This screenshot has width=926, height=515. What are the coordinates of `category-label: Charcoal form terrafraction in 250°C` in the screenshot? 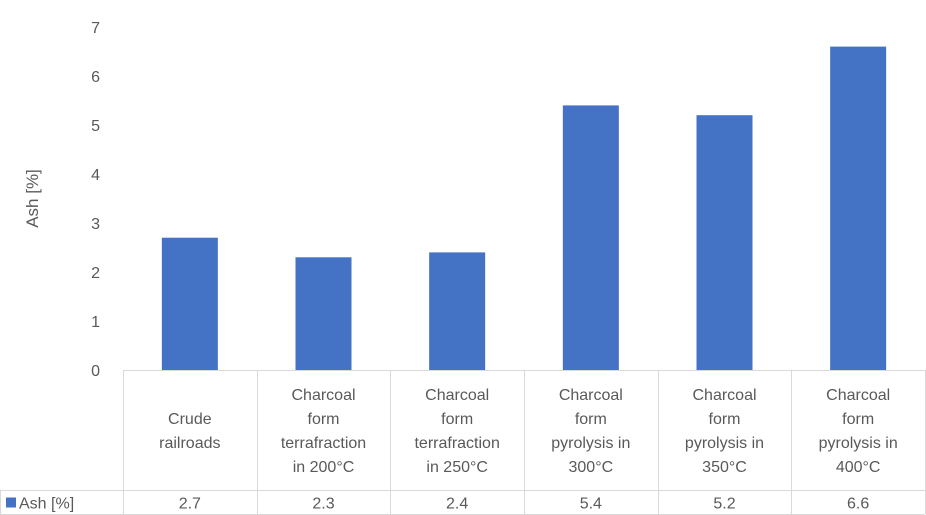 It's located at (456, 431).